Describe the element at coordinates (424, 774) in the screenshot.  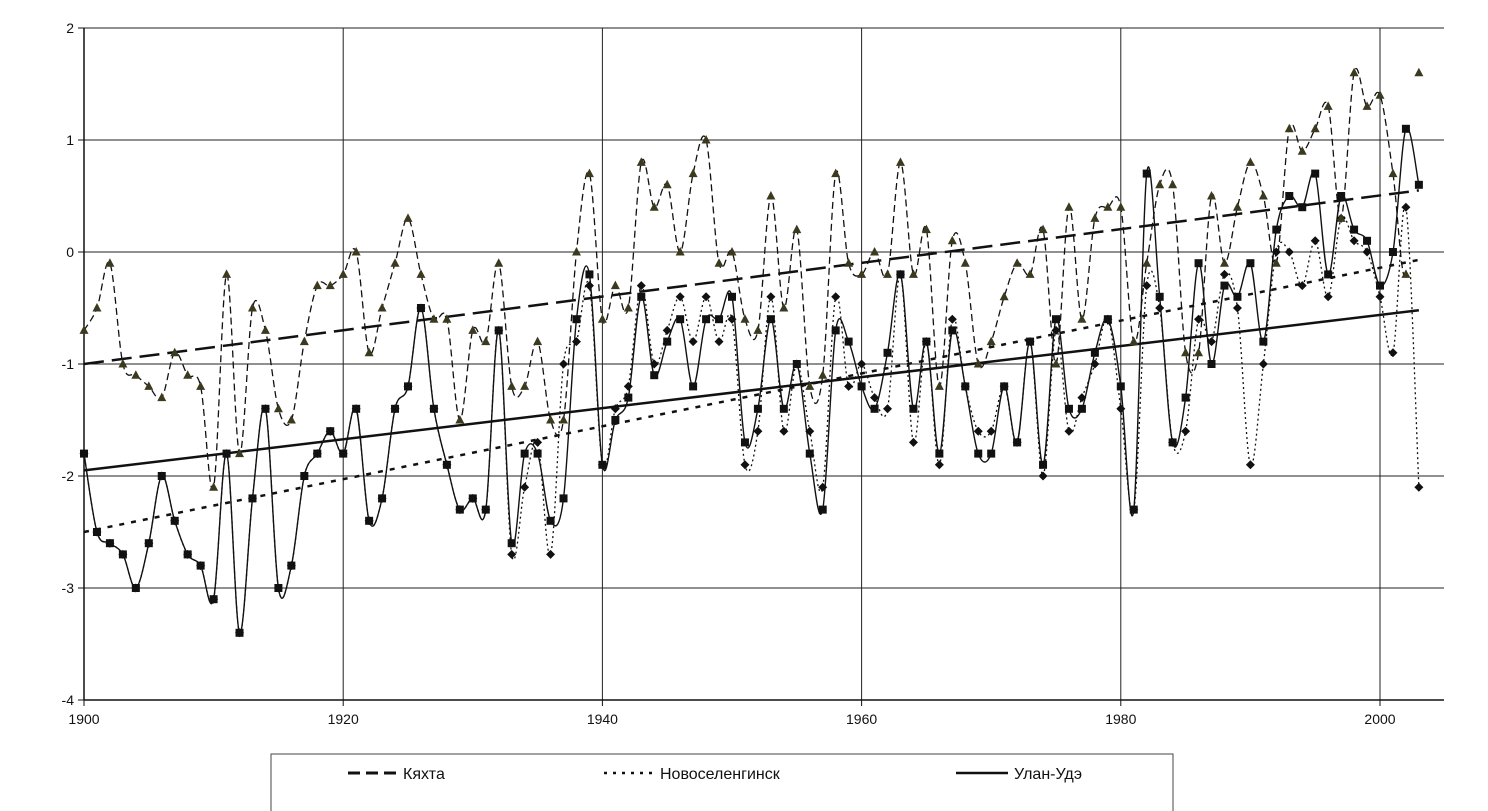
I see `legend-label-kyakhta: Кяхта` at that location.